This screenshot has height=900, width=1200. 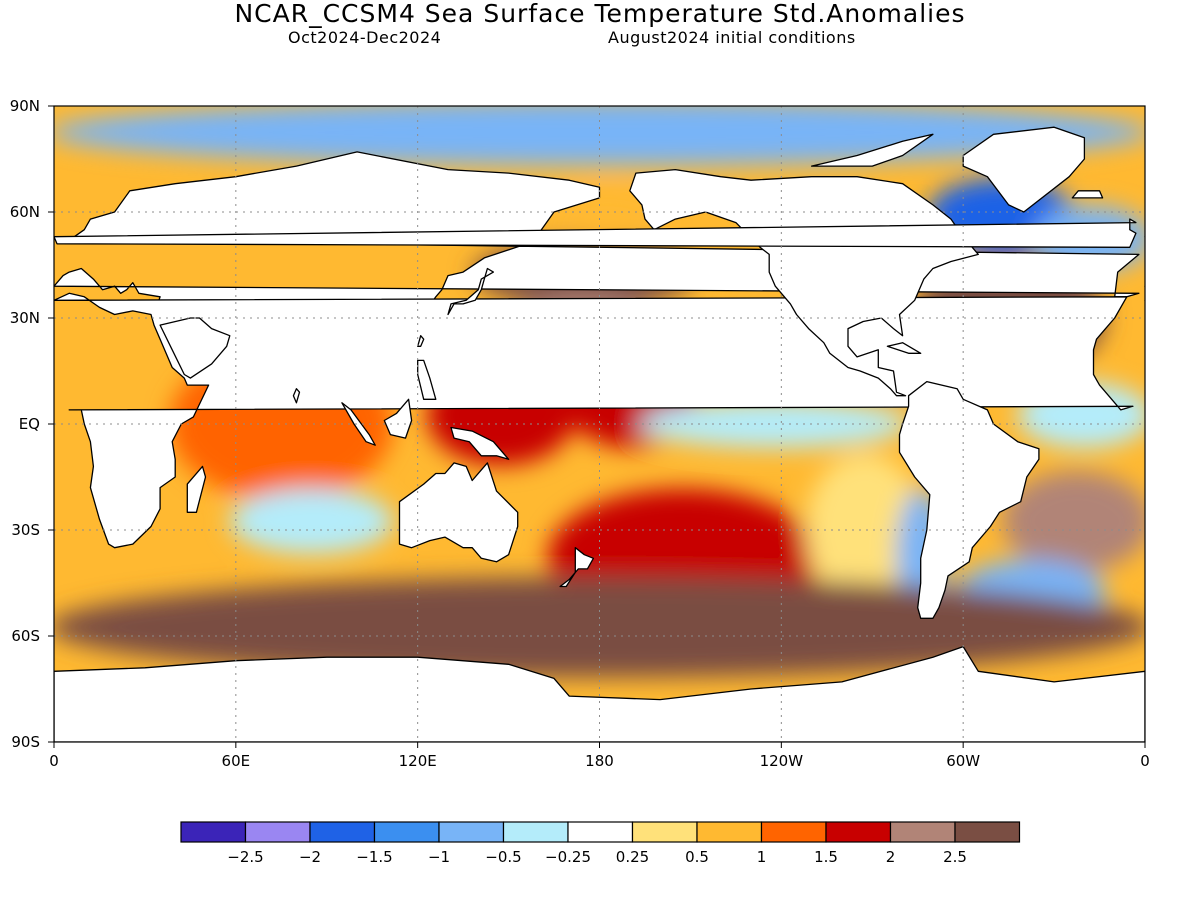 I want to click on colorbar, so click(x=600, y=832).